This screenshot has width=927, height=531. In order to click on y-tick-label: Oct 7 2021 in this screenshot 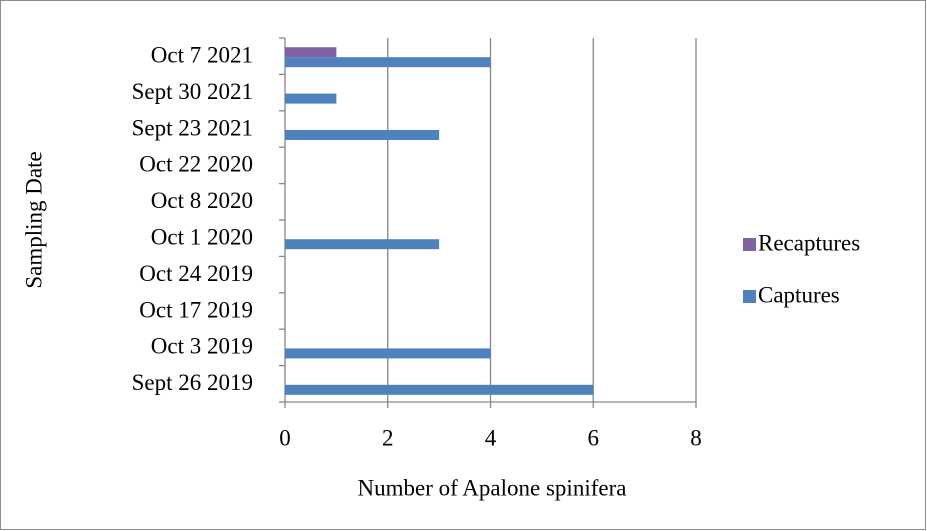, I will do `click(202, 54)`.